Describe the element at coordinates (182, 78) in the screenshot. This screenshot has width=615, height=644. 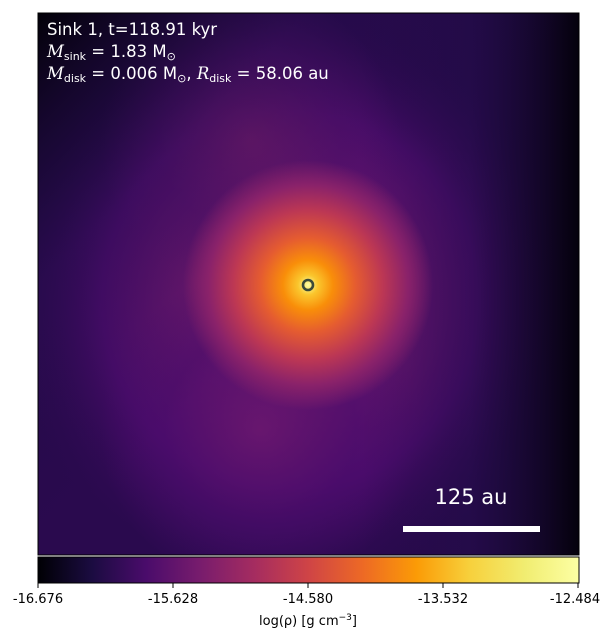
I see `m-disk-unit-subscript: ⊙` at that location.